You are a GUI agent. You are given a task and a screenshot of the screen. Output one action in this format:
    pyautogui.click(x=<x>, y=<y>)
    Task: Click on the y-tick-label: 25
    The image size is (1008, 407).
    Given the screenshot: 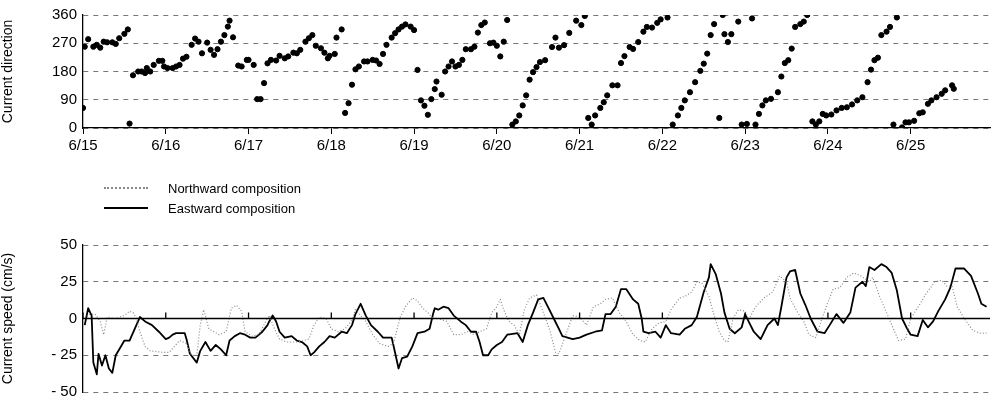 What is the action you would take?
    pyautogui.click(x=68, y=280)
    